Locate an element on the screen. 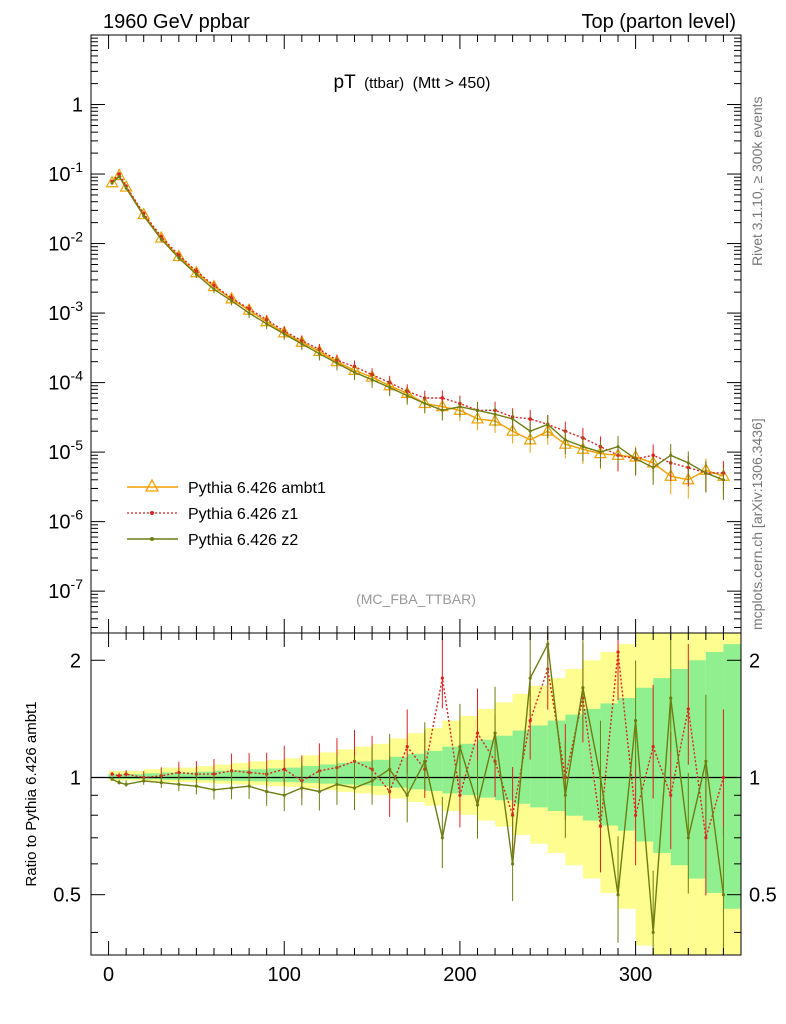 The image size is (786, 1024). main-y-tick-label: 10⁻⁵ is located at coordinates (65, 450).